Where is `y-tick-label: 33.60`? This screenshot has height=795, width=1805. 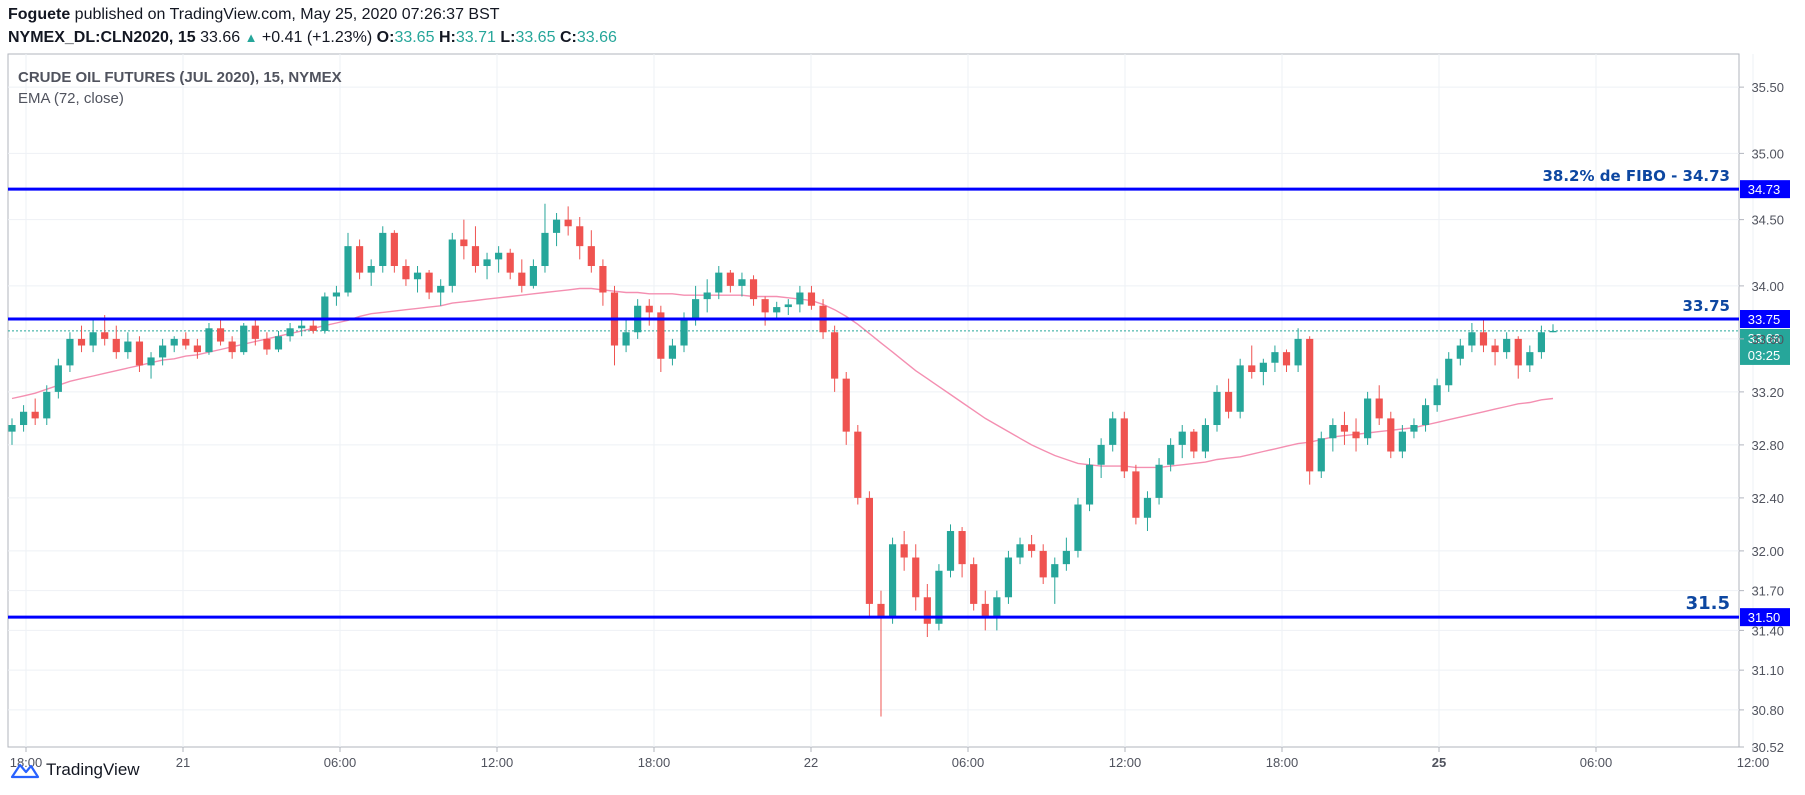
y-tick-label: 33.60 is located at coordinates (1767, 339).